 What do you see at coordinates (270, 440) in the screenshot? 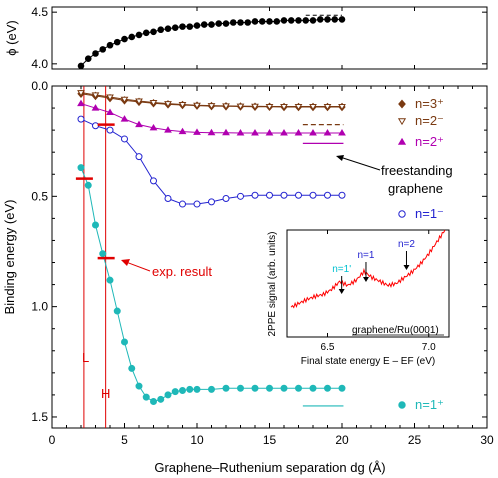
I see `x-tick-label: 15` at bounding box center [270, 440].